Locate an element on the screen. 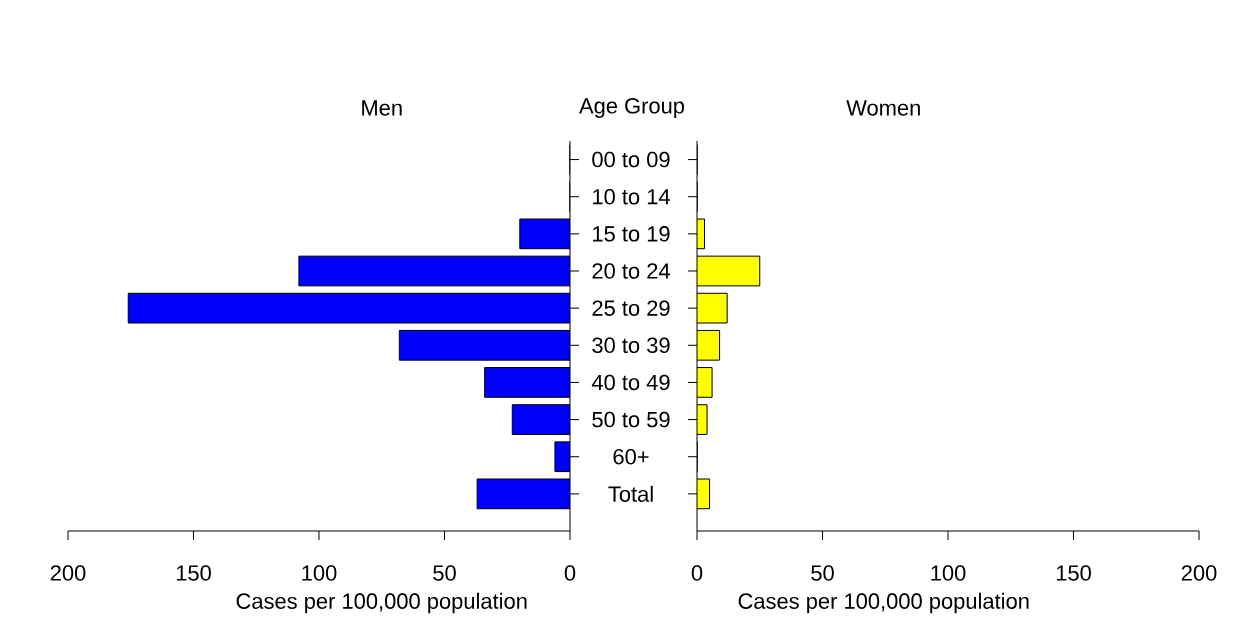  y-tick-label: 20 to 24 is located at coordinates (631, 271).